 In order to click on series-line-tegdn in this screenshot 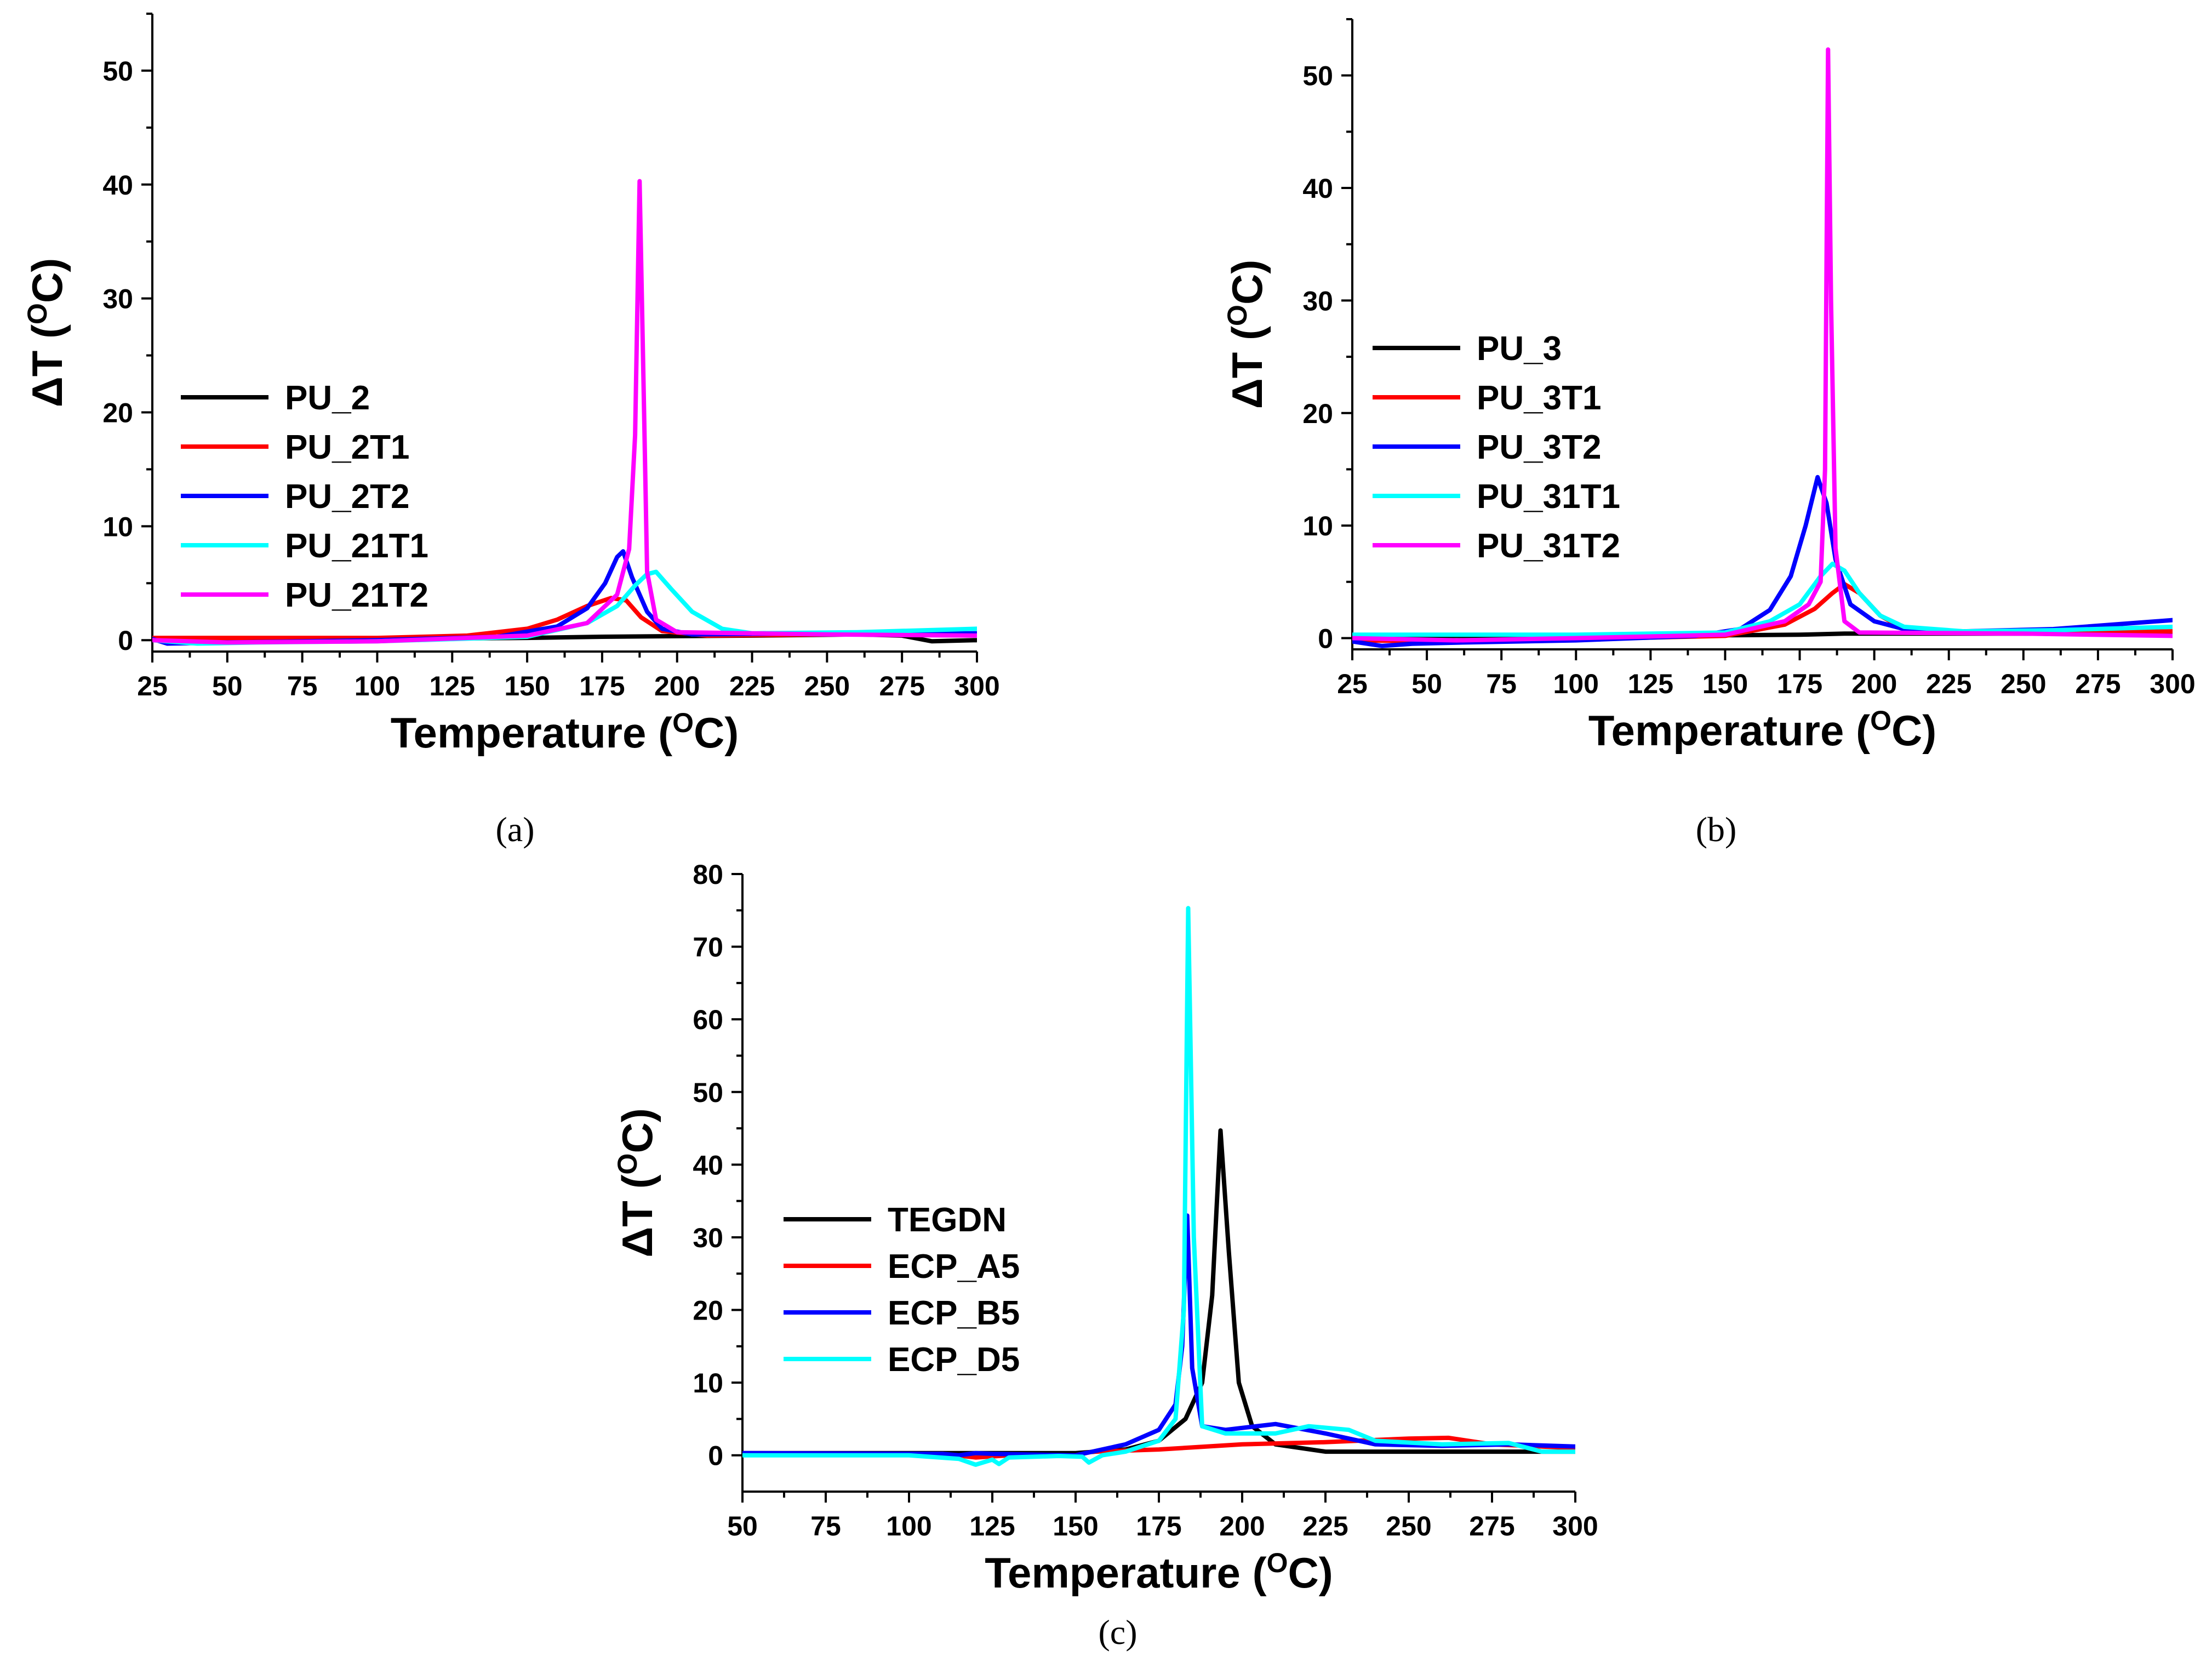, I will do `click(1159, 1291)`.